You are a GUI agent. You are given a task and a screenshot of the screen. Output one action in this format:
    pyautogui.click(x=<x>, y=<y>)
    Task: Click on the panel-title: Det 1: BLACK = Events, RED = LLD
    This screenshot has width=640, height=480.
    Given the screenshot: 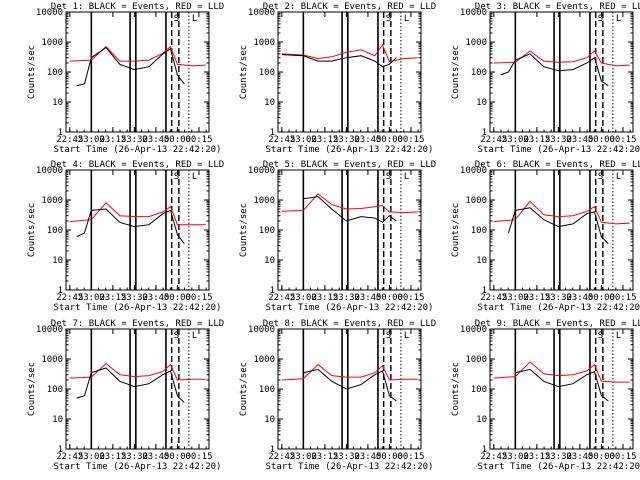 What is the action you would take?
    pyautogui.click(x=137, y=7)
    